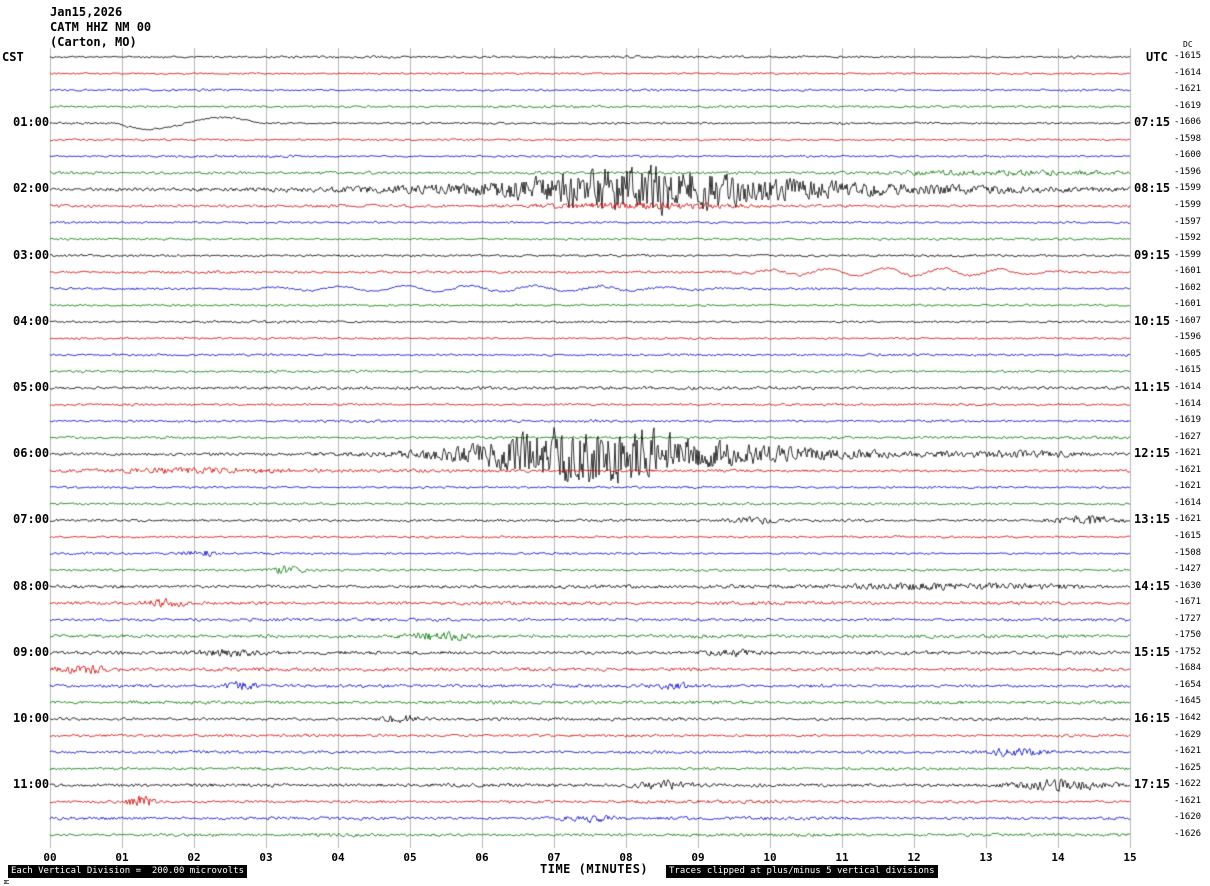 The image size is (1210, 886). Describe the element at coordinates (1188, 651) in the screenshot. I see `dc-offset-value: -1752` at that location.